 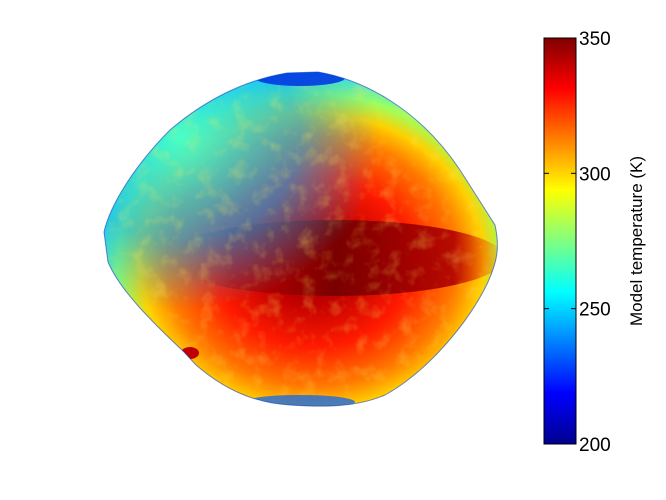 I want to click on colorbar-tick-label: 250, so click(x=595, y=310).